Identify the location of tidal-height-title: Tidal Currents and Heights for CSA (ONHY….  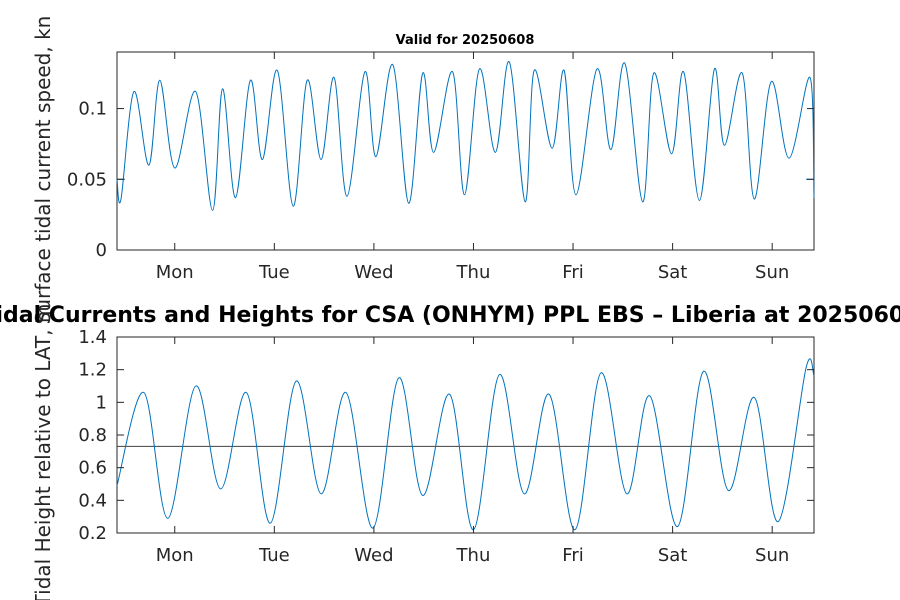
(450, 315).